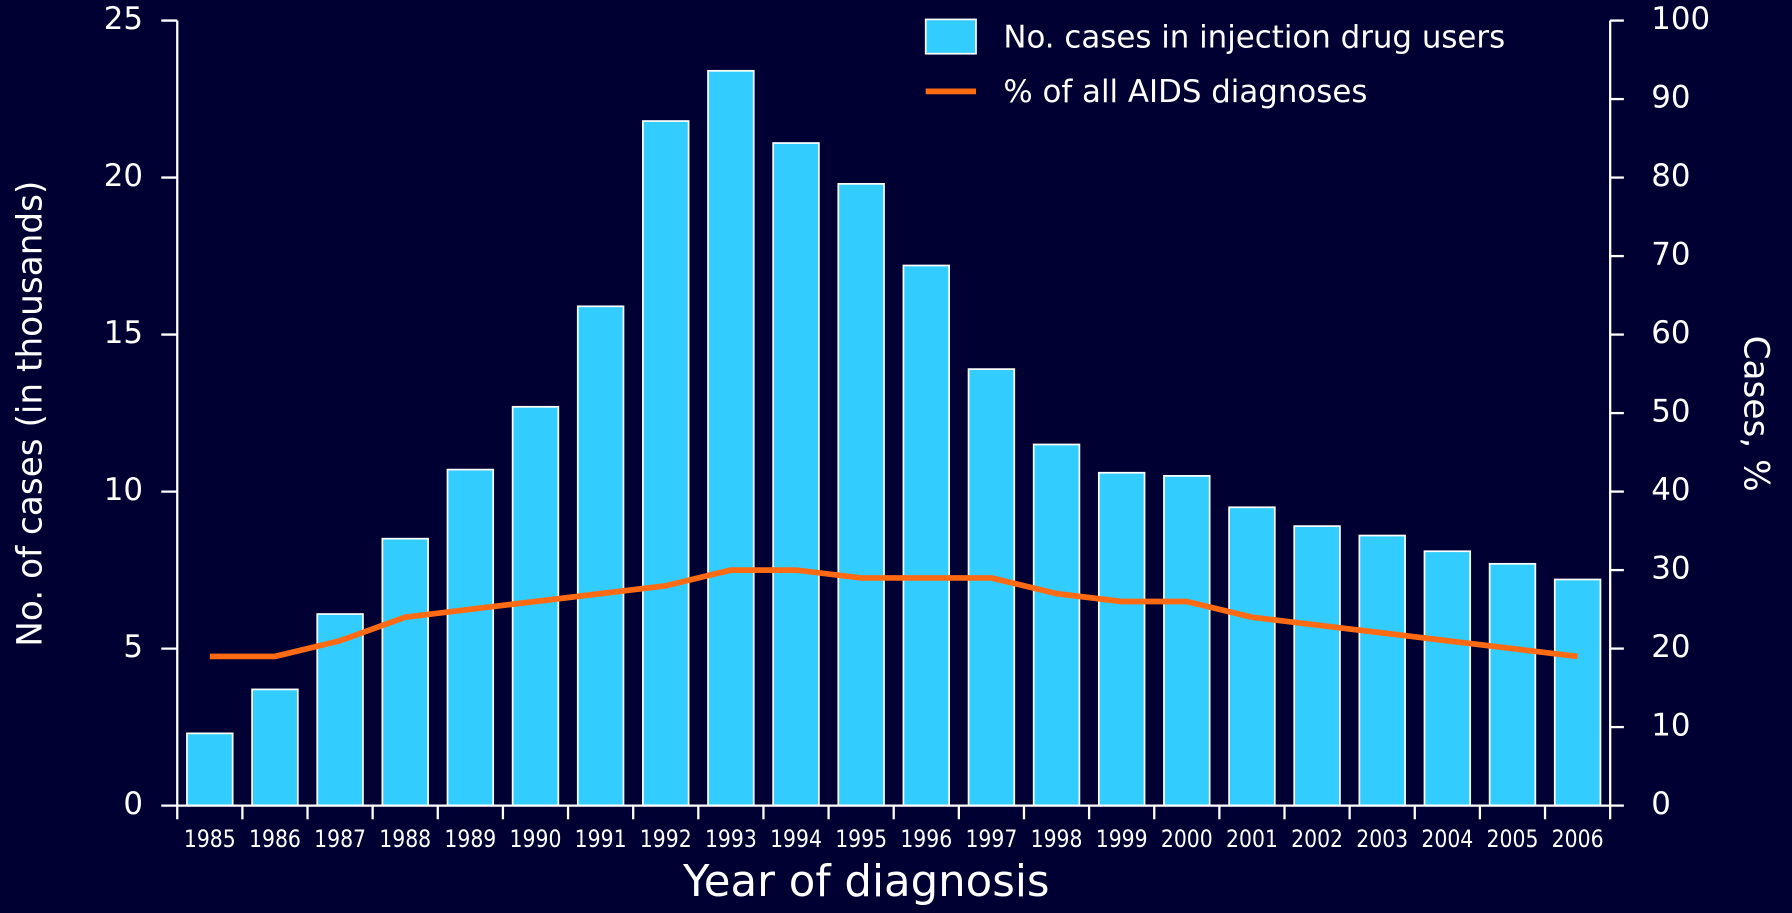 This screenshot has height=913, width=1792. I want to click on x-tick-label: 1999, so click(1122, 839).